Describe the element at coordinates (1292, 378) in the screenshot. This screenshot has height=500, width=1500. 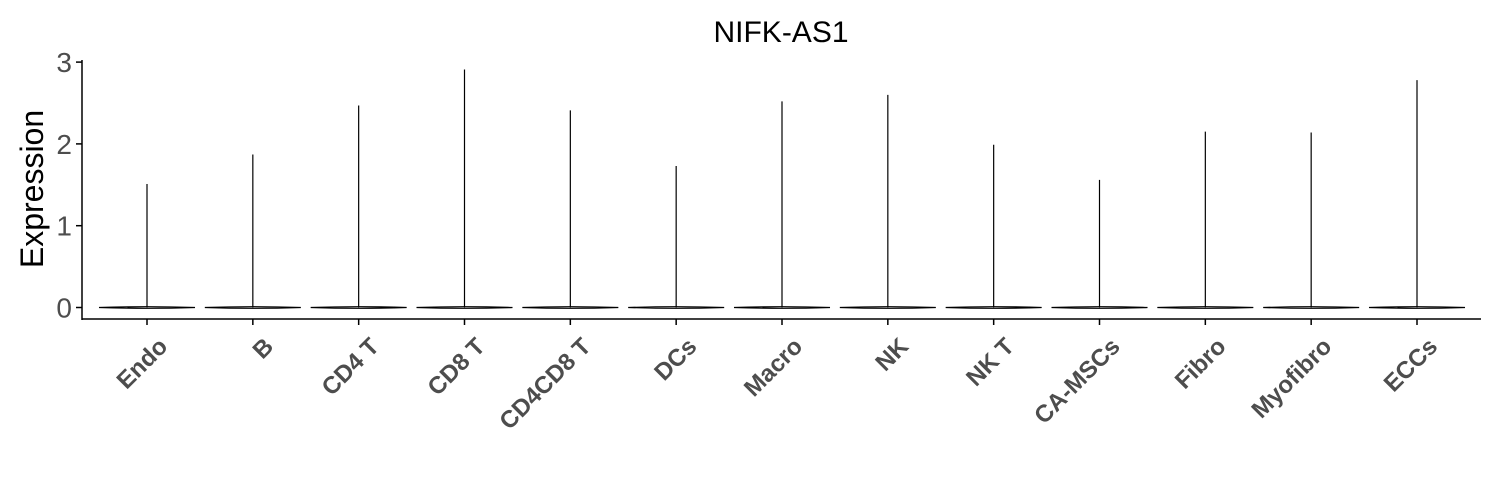
I see `x-tick-label: Myofibro` at that location.